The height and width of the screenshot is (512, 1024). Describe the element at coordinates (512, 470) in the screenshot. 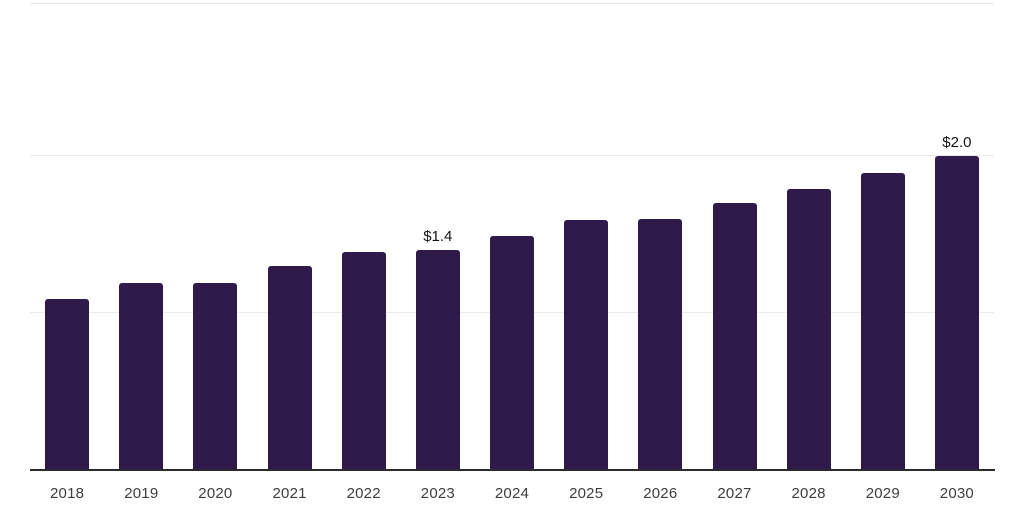

I see `x-axis-line` at that location.